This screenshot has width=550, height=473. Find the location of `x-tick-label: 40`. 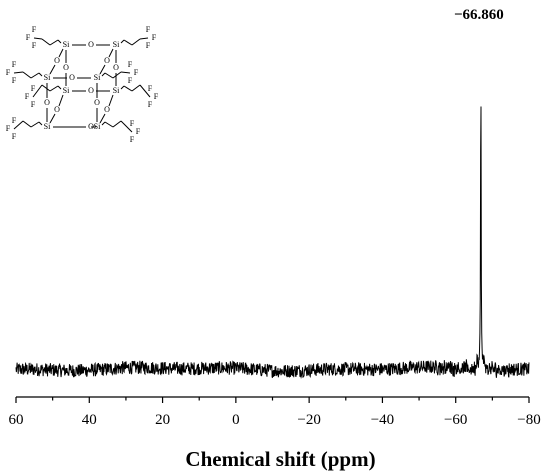

x-tick-label: 40 is located at coordinates (89, 420).